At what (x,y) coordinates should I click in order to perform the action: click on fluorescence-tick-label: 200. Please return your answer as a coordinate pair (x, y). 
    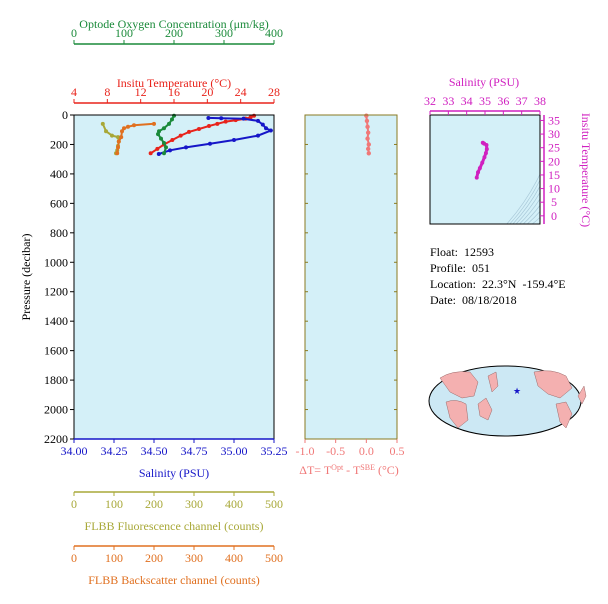
    Looking at the image, I should click on (154, 504).